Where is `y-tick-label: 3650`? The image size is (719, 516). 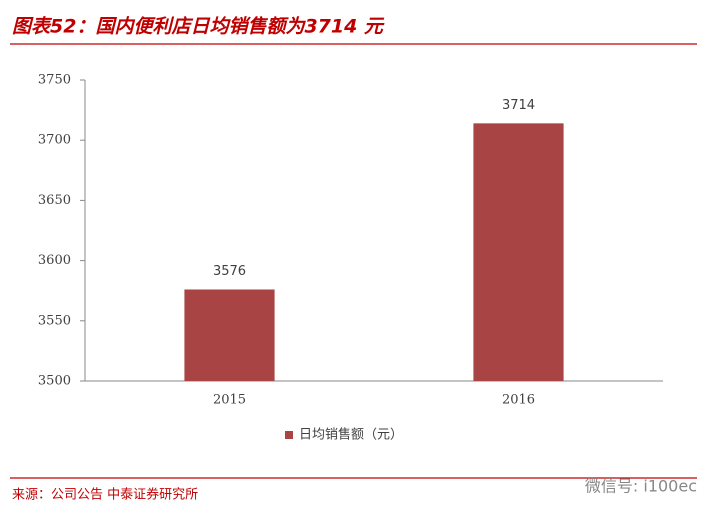 y-tick-label: 3650 is located at coordinates (54, 200).